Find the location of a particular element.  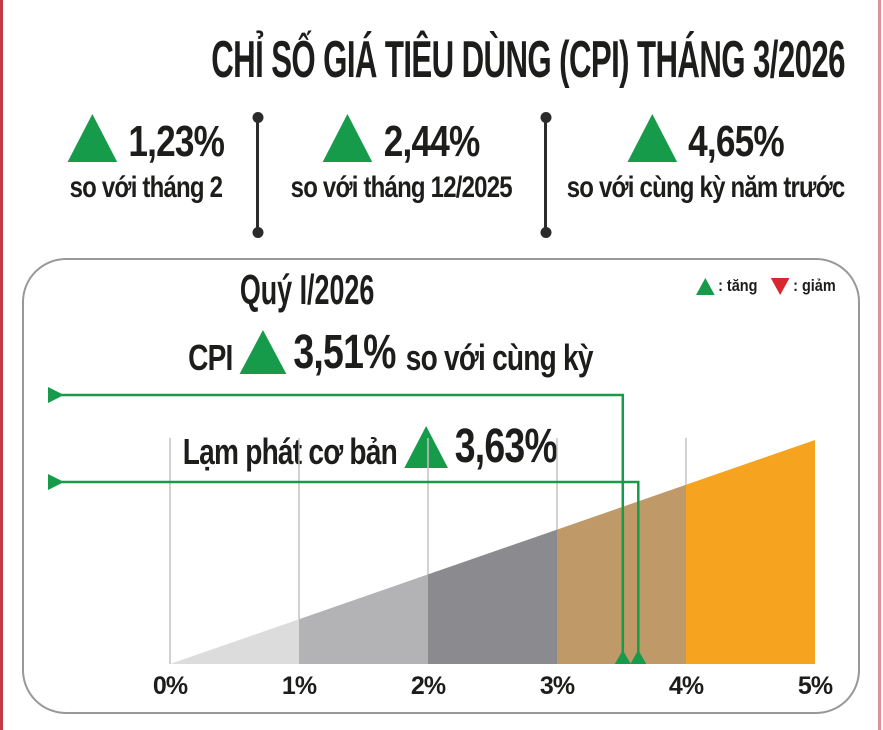

right-edge-accent is located at coordinates (879, 365).